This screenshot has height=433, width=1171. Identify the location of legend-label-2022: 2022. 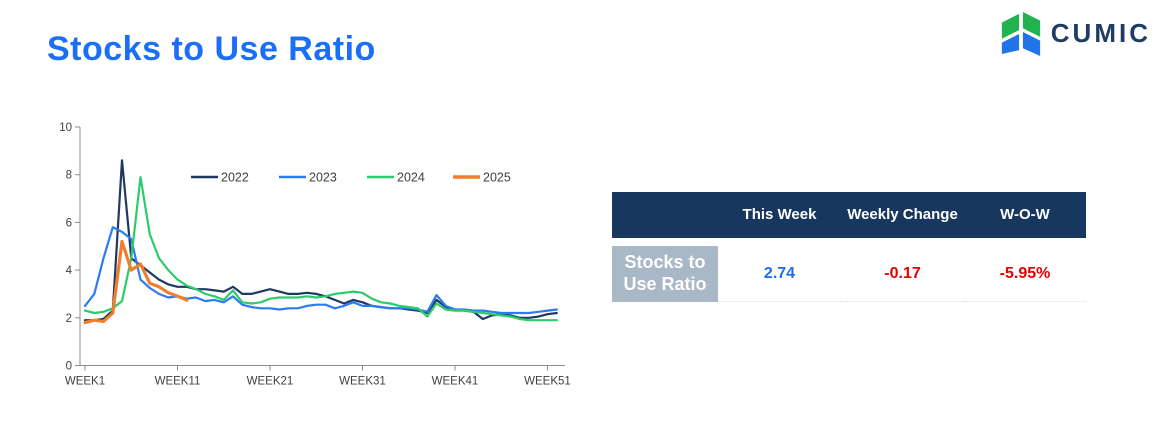
(235, 178).